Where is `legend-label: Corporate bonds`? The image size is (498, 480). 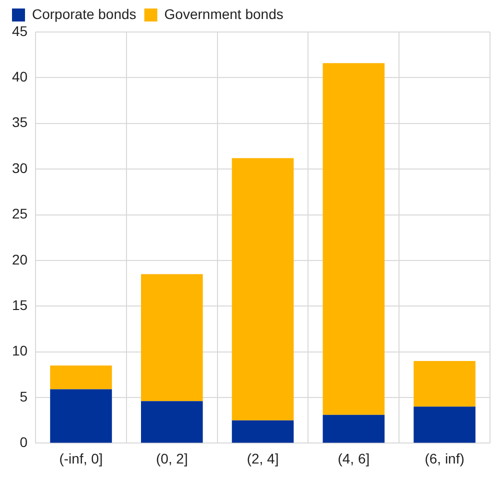 legend-label: Corporate bonds is located at coordinates (84, 14).